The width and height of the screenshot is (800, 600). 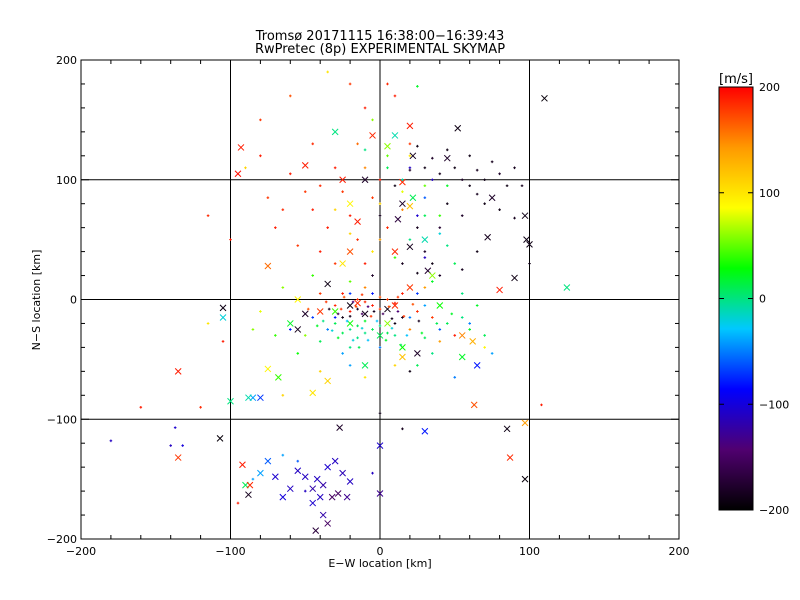 What do you see at coordinates (736, 298) in the screenshot?
I see `colorbar-ticks` at bounding box center [736, 298].